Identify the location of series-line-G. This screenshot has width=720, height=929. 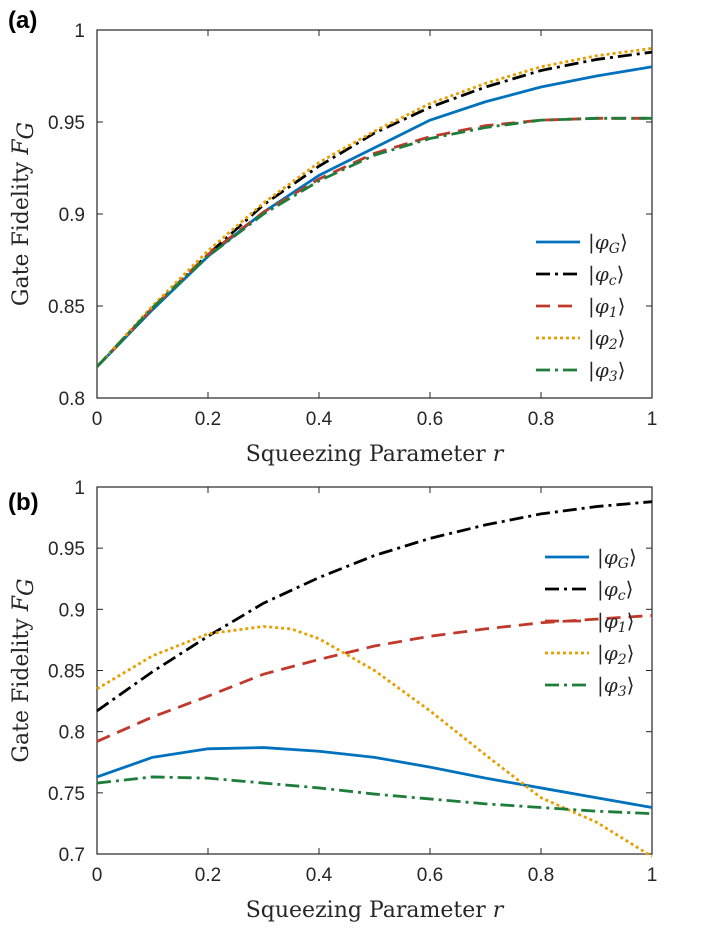
(374, 777).